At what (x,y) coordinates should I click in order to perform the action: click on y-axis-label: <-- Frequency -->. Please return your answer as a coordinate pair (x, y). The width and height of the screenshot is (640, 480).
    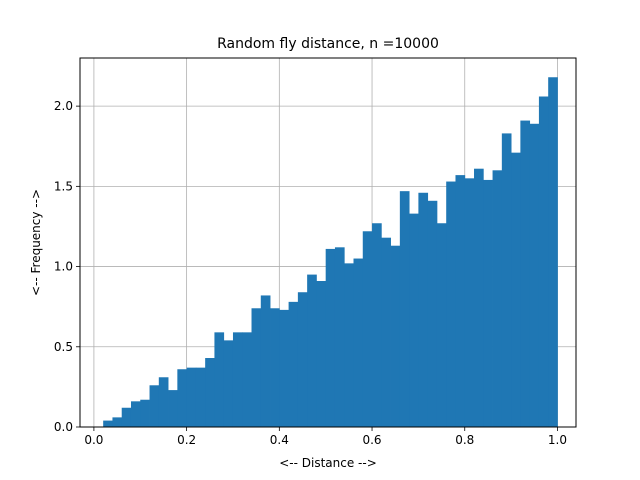
    Looking at the image, I should click on (36, 242).